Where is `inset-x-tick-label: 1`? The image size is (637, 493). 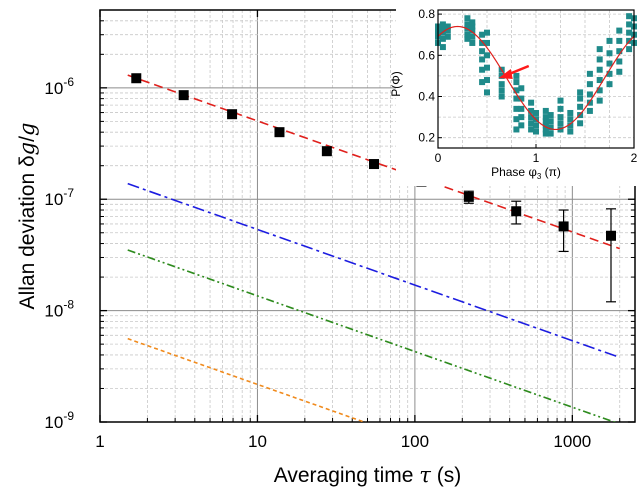 inset-x-tick-label: 1 is located at coordinates (536, 158).